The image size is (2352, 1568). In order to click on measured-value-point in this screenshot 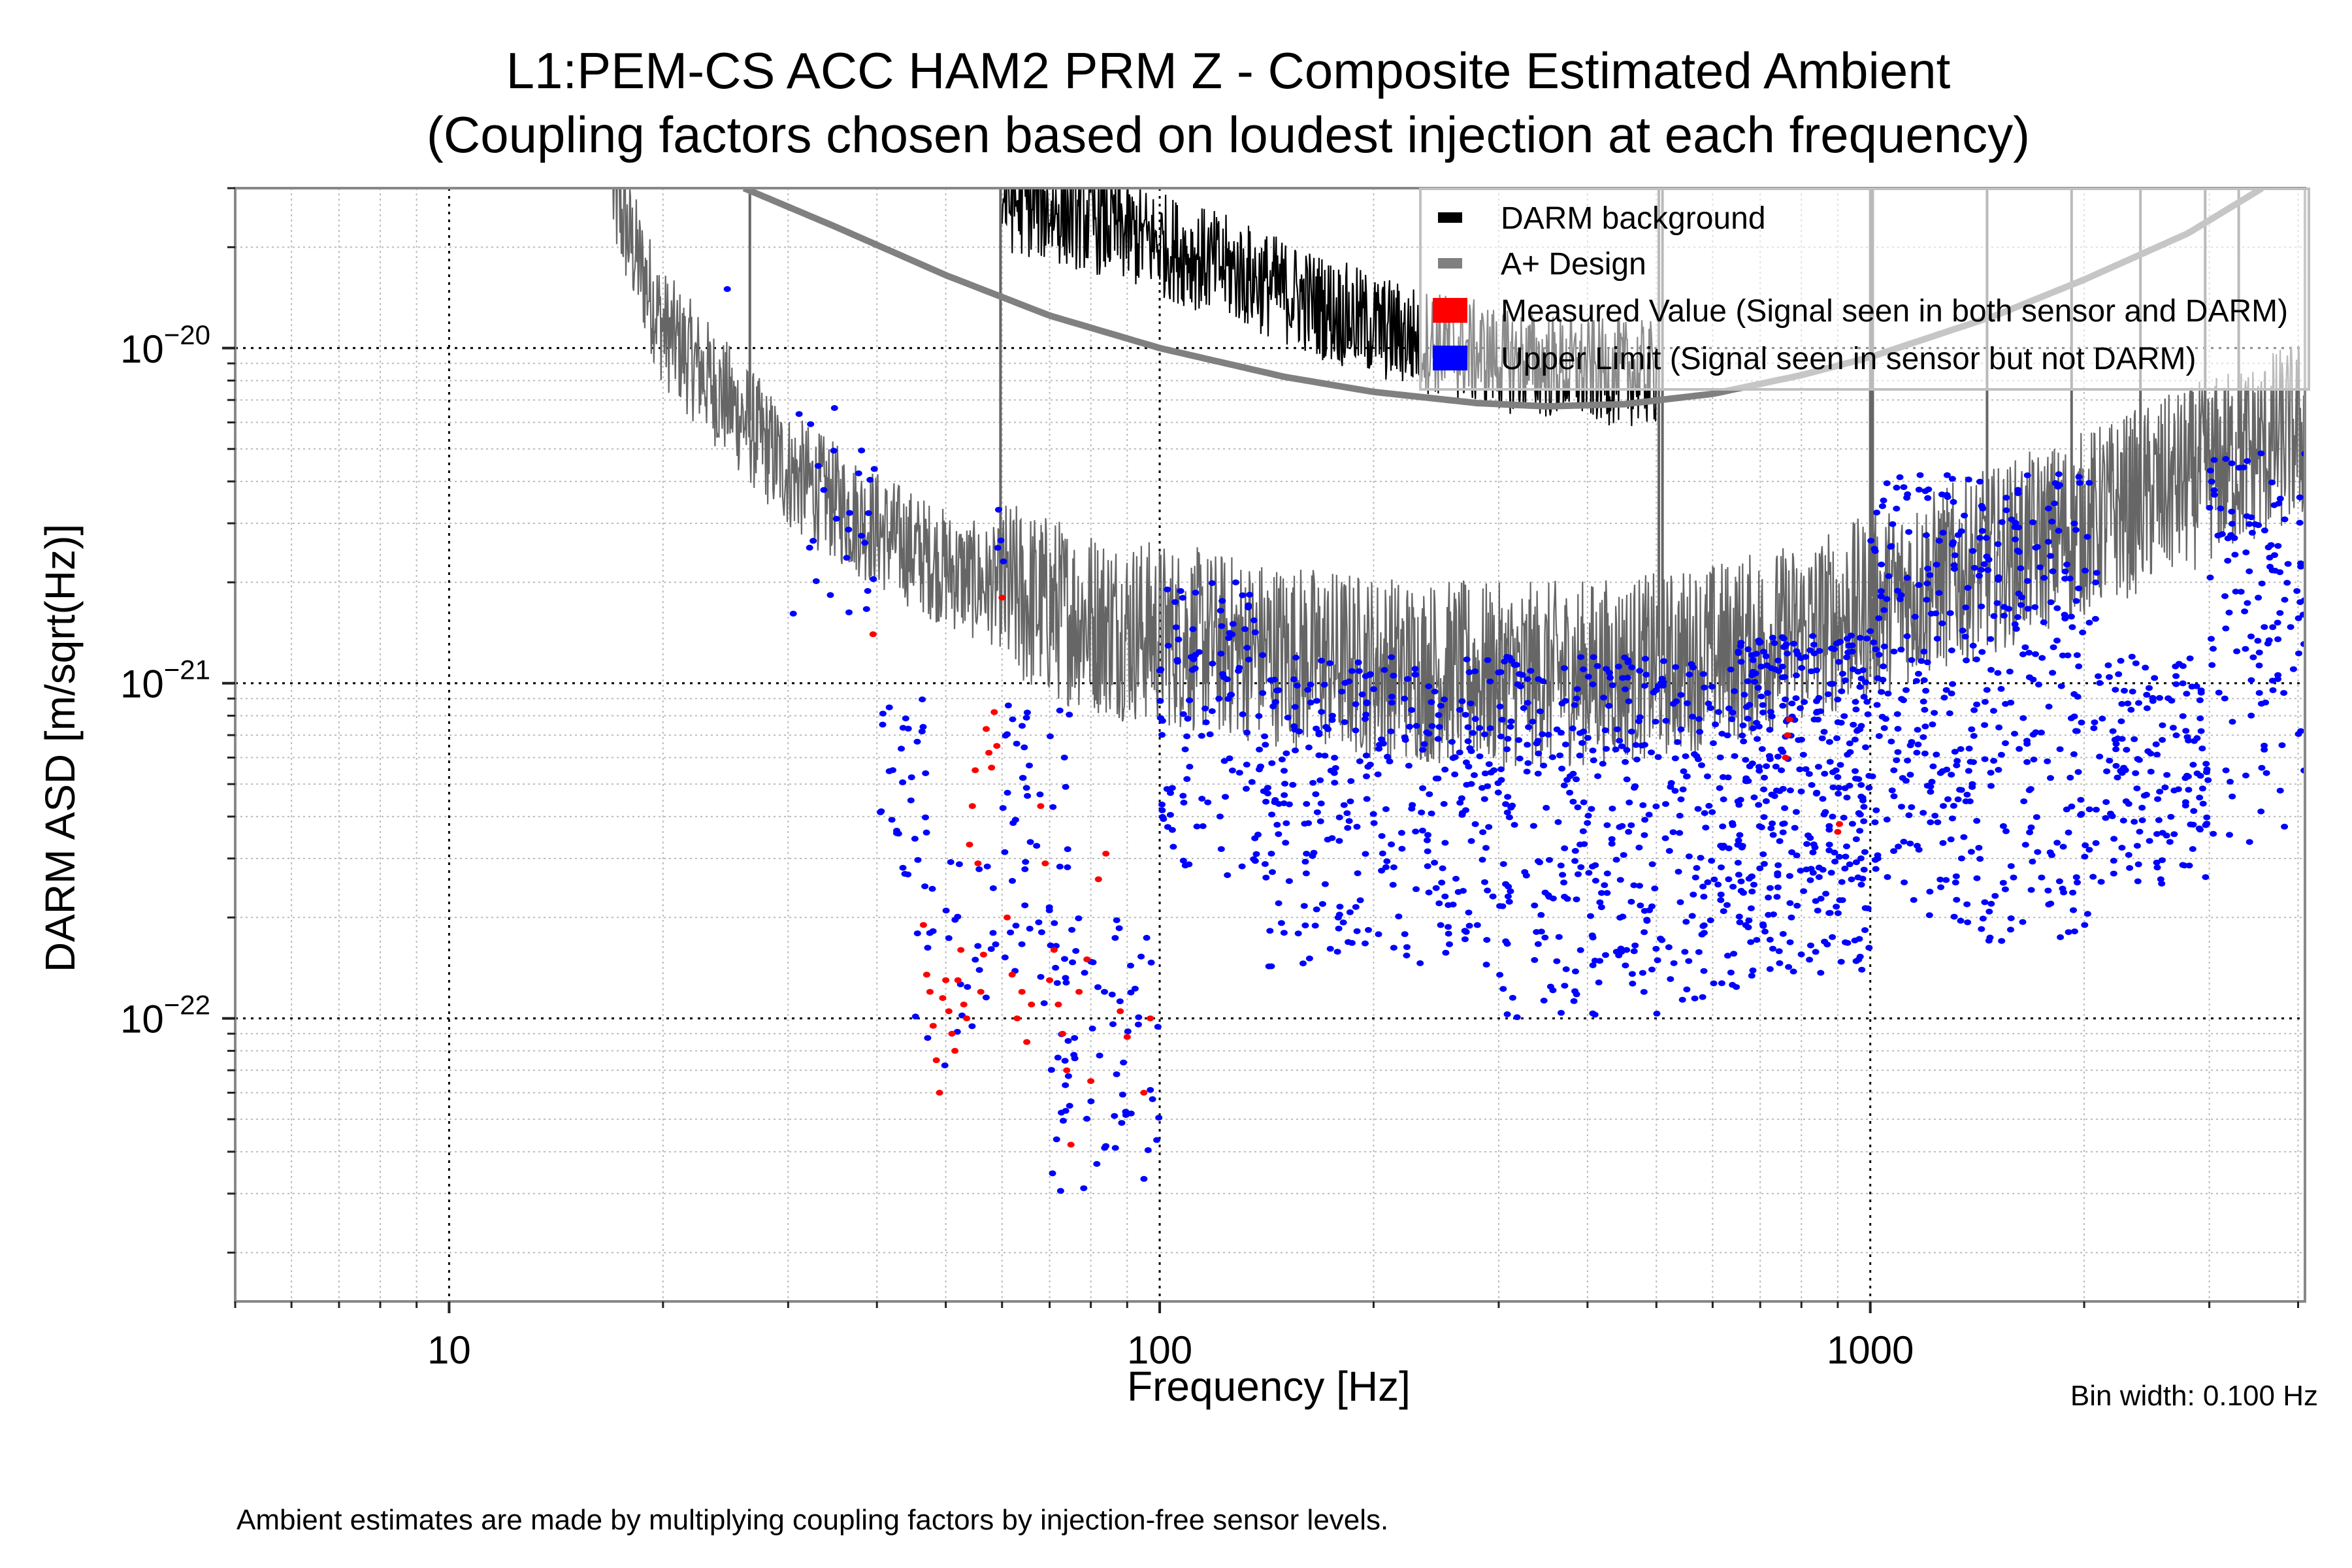, I will do `click(969, 844)`.